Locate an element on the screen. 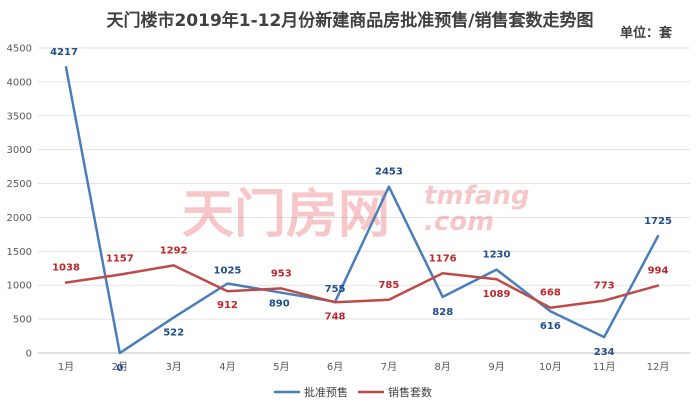 Image resolution: width=700 pixels, height=410 pixels. y-tick-label: 4500 is located at coordinates (19, 49).